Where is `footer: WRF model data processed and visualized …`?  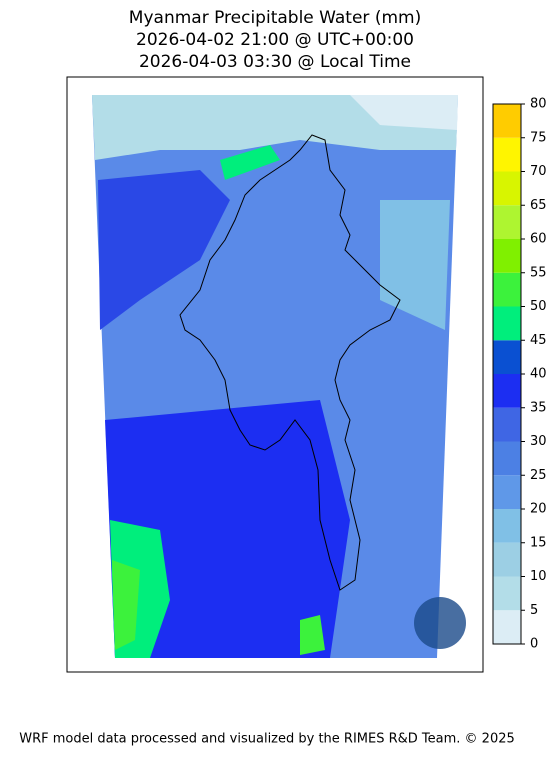 footer: WRF model data processed and visualized … is located at coordinates (267, 739).